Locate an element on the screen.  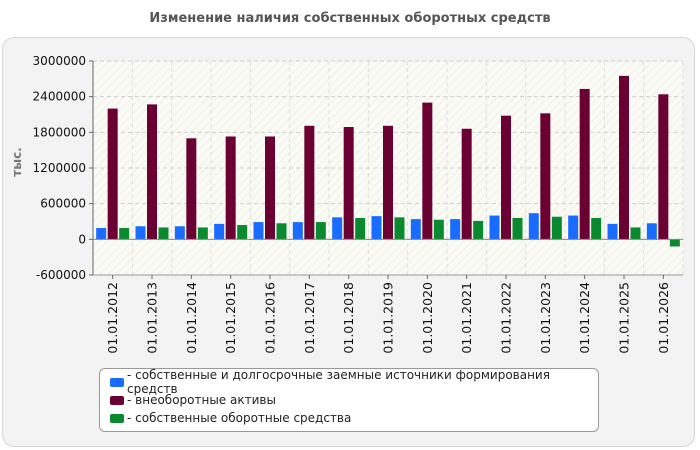
x-tick-label: 01.01.2018 is located at coordinates (348, 318).